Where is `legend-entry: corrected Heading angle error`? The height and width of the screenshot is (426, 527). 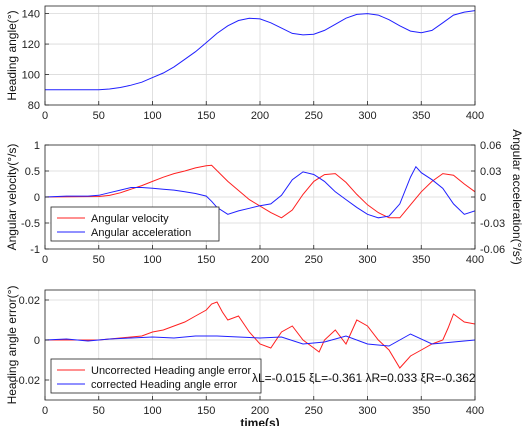 legend-entry: corrected Heading angle error is located at coordinates (164, 385).